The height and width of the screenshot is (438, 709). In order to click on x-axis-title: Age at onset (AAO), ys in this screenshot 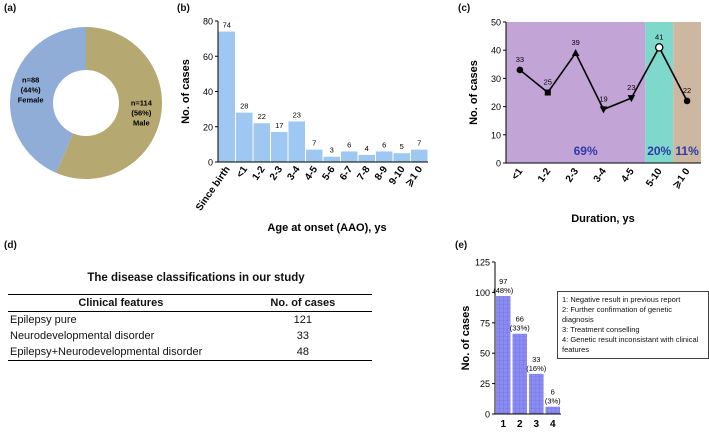, I will do `click(326, 228)`.